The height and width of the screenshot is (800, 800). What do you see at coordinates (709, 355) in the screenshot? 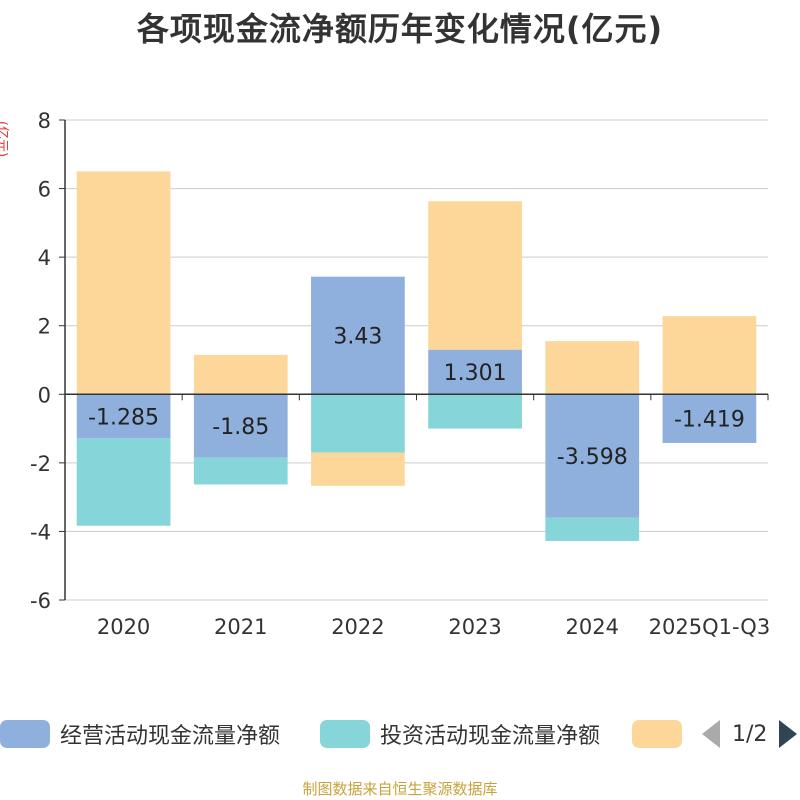
I see `bar-series2-2025Q1-Q3` at bounding box center [709, 355].